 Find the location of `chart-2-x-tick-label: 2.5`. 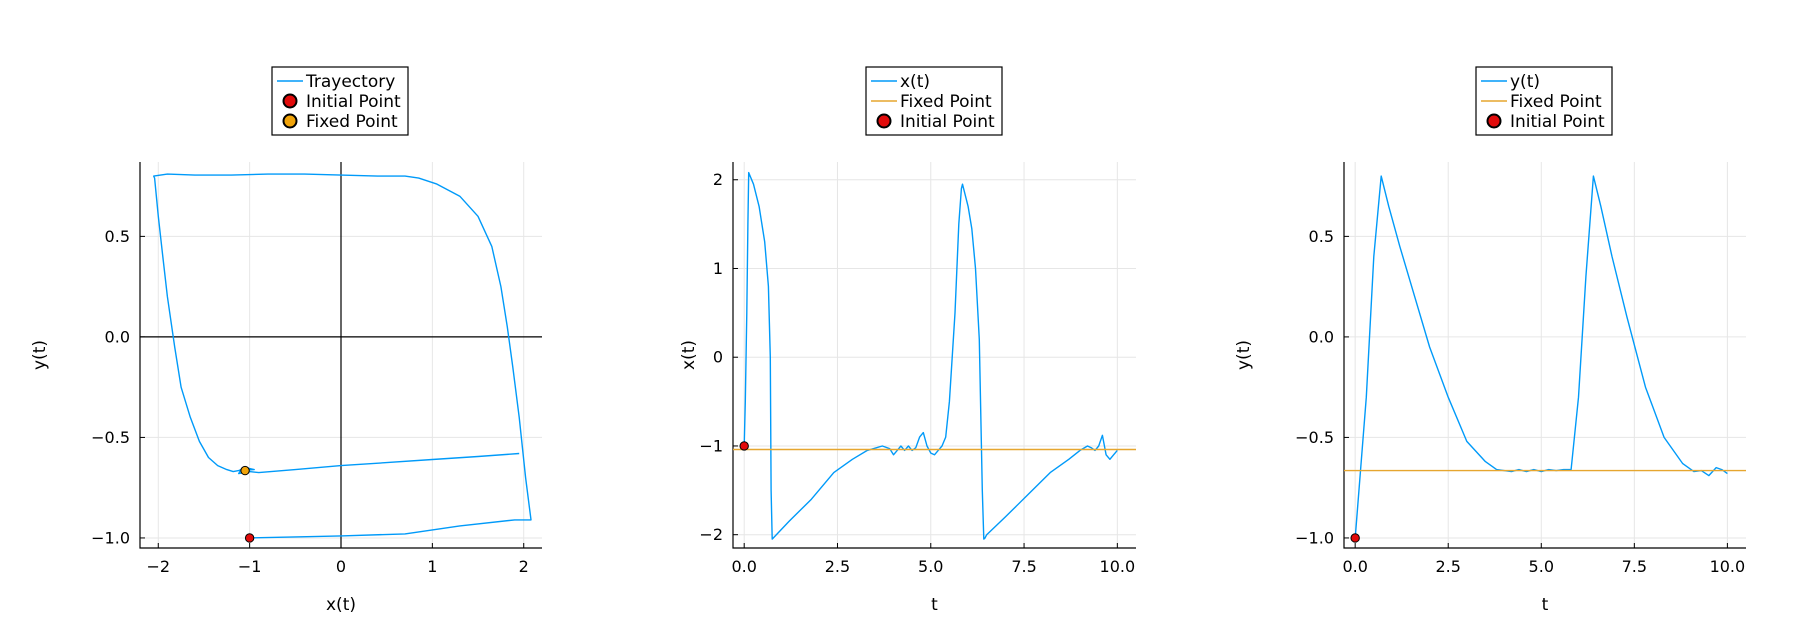

chart-2-x-tick-label: 2.5 is located at coordinates (837, 566).